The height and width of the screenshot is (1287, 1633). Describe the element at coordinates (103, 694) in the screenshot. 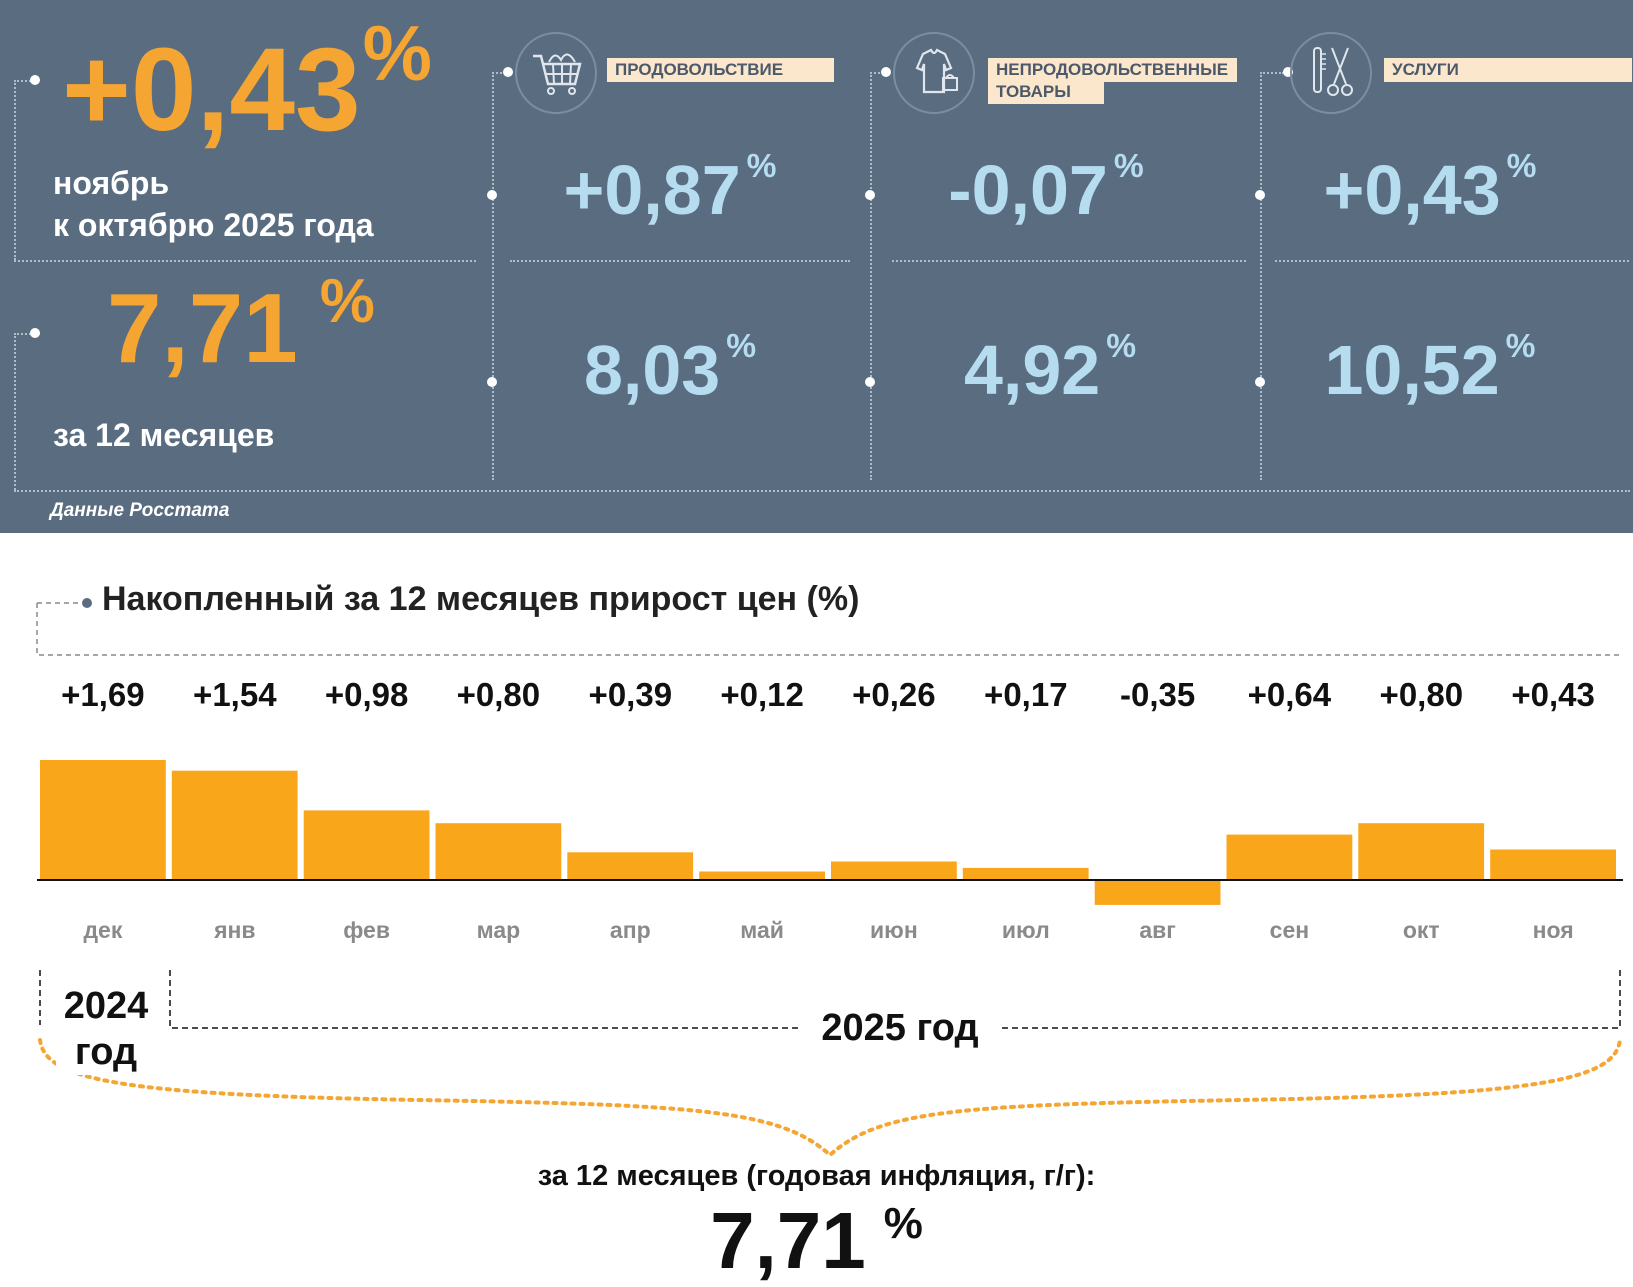

I see `value-label-дек: +1,69` at that location.